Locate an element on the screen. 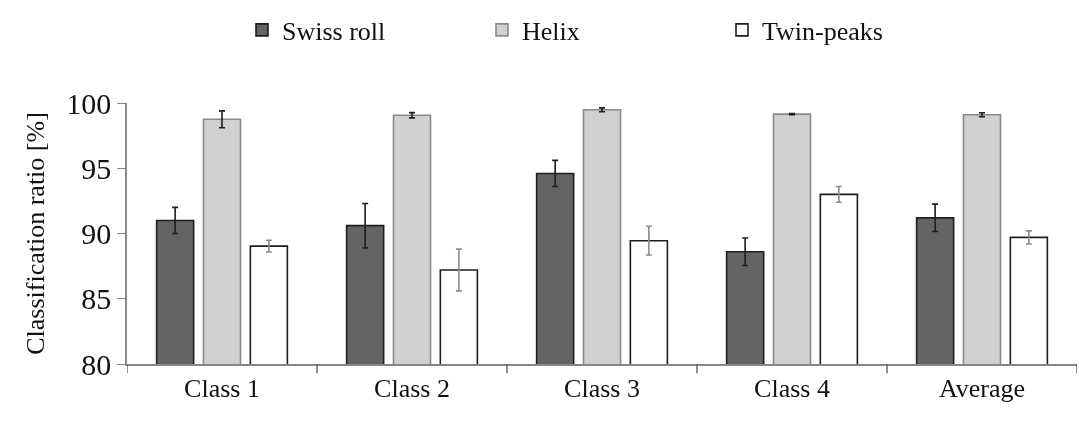 This screenshot has width=1079, height=421. legend-label: Helix is located at coordinates (551, 31).